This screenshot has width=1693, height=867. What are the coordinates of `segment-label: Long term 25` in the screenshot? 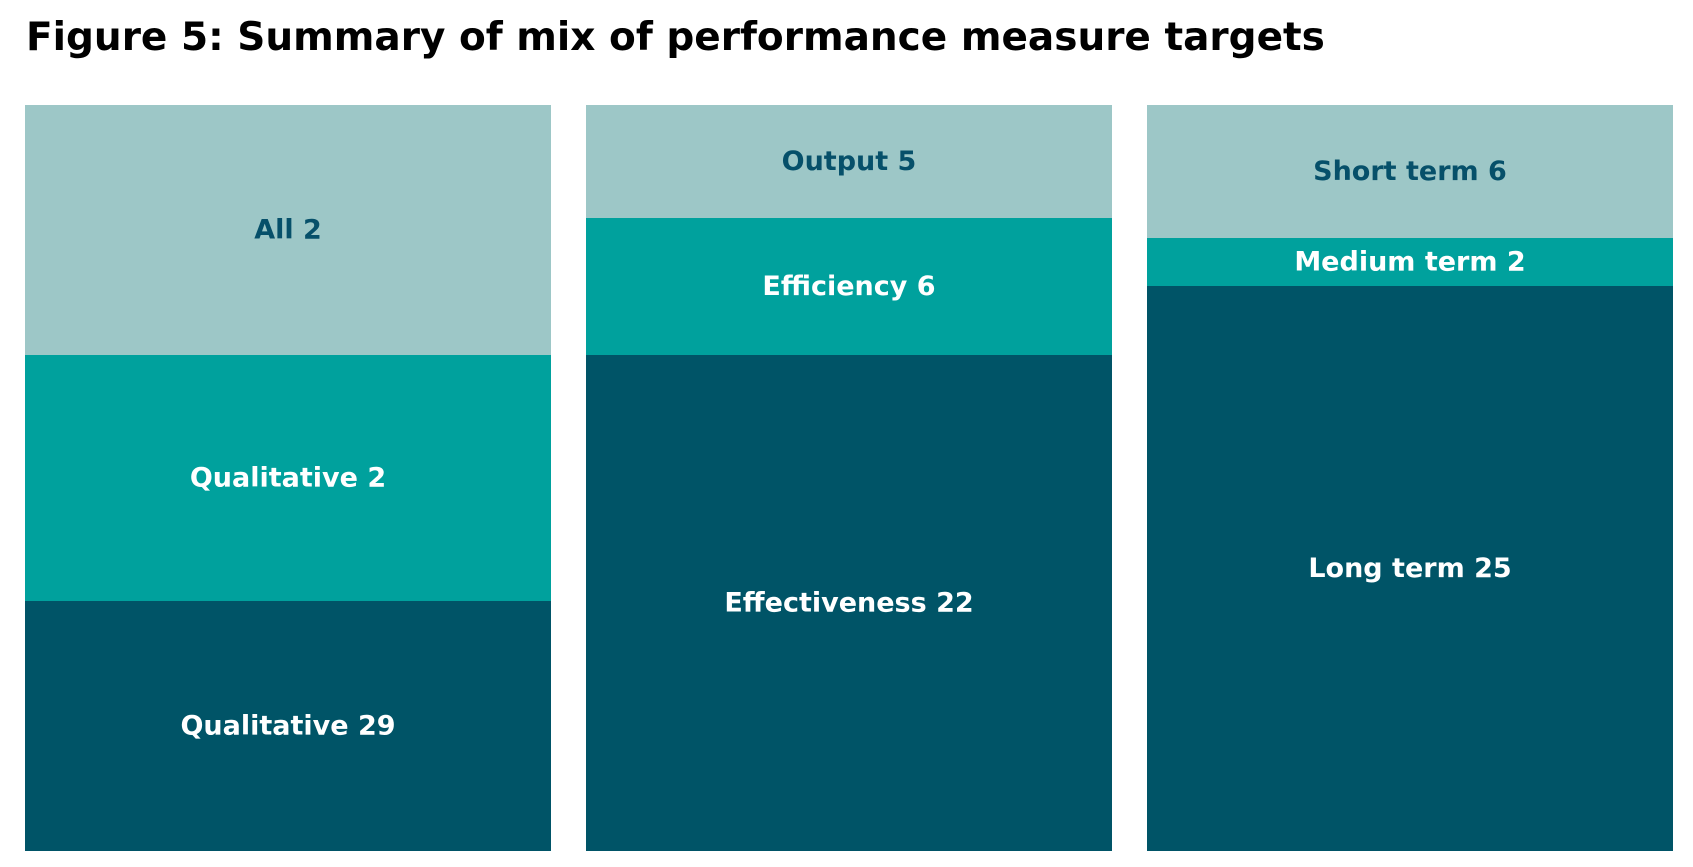 It's located at (1409, 568).